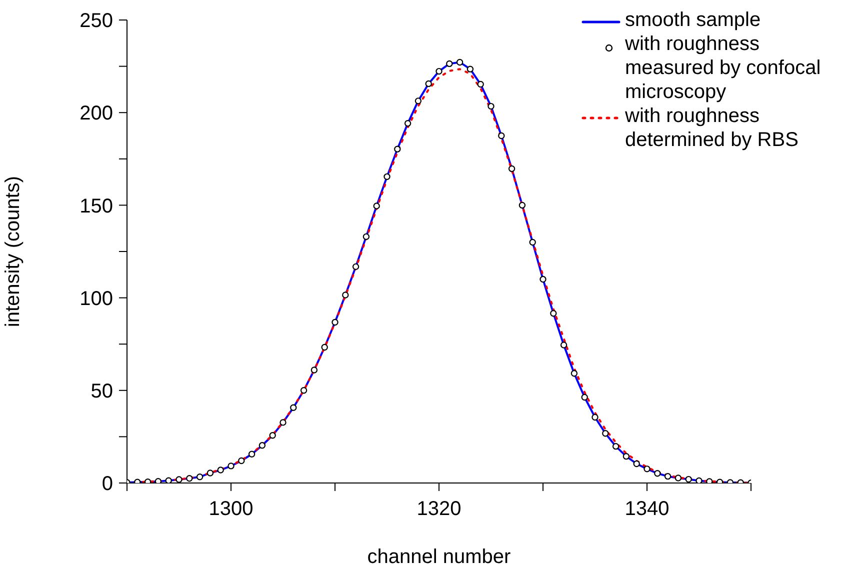 Image resolution: width=863 pixels, height=571 pixels. Describe the element at coordinates (231, 509) in the screenshot. I see `x-tick-label: 1300` at that location.